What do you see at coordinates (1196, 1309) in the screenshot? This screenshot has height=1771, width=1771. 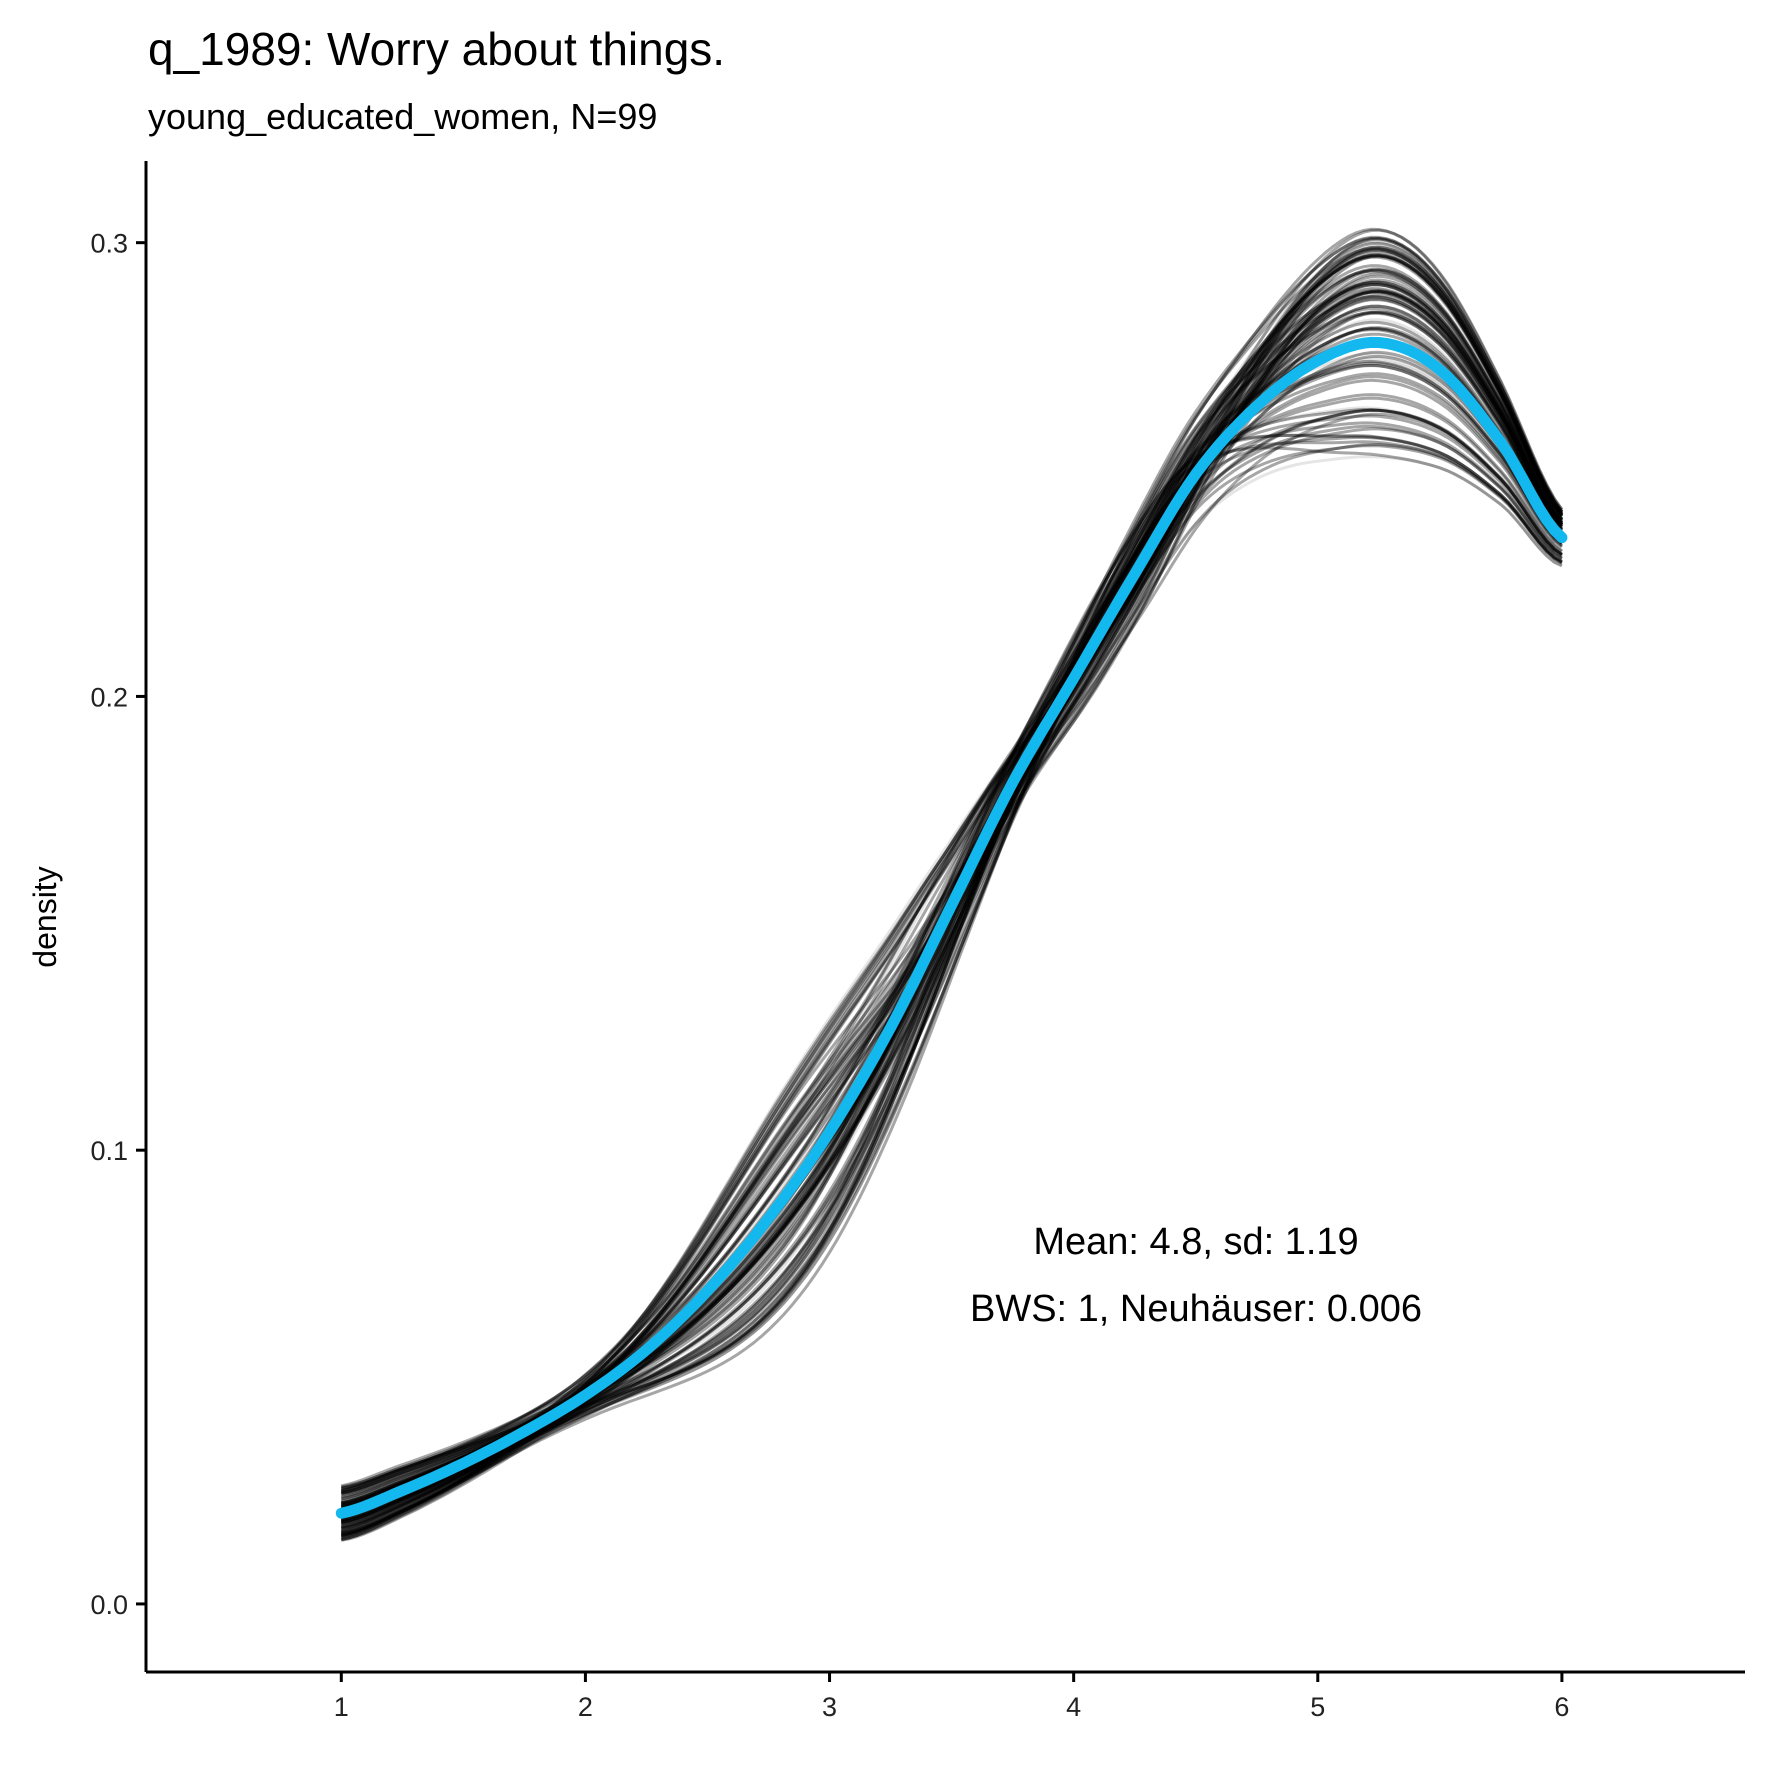 I see `annotation-bws-neuhauser: BWS: 1, Neuhäuser: 0.006` at bounding box center [1196, 1309].